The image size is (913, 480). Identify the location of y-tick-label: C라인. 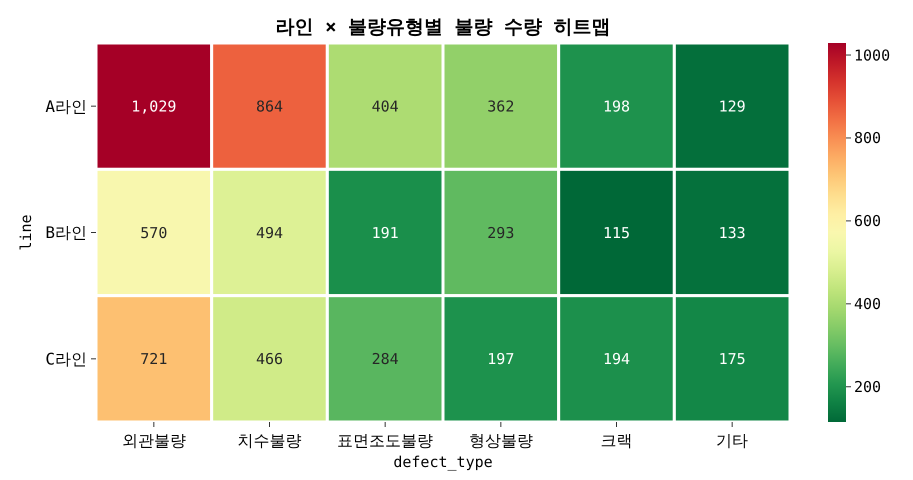
(66, 358).